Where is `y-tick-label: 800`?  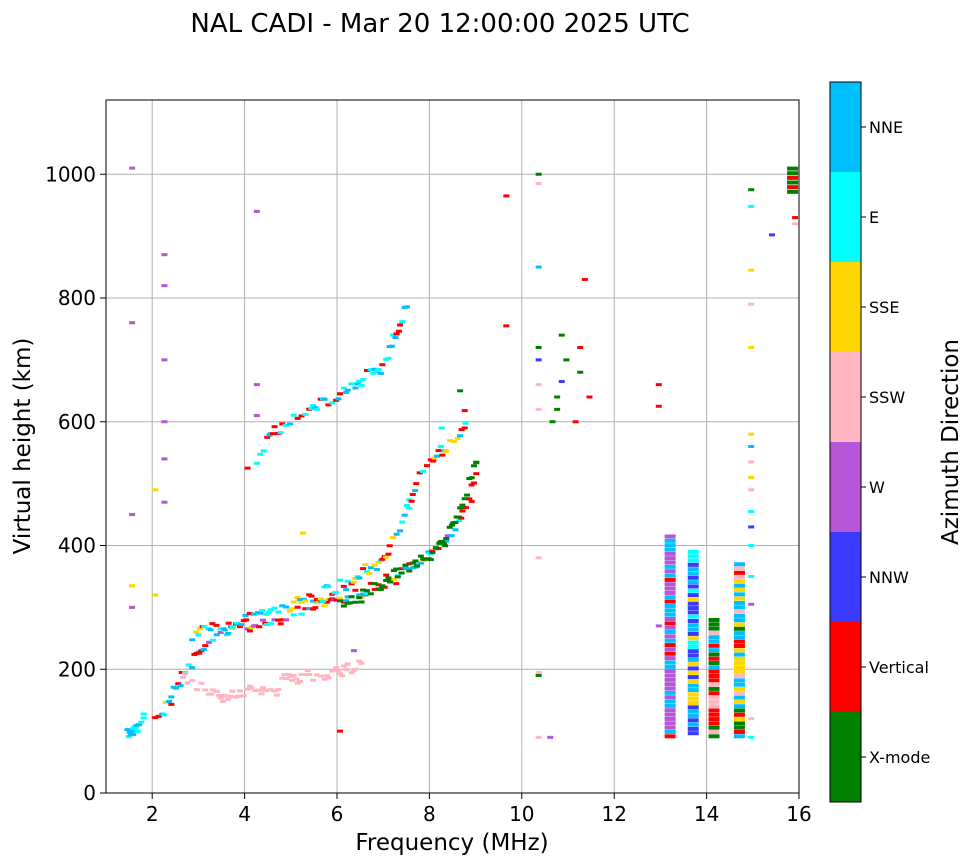 y-tick-label: 800 is located at coordinates (77, 298).